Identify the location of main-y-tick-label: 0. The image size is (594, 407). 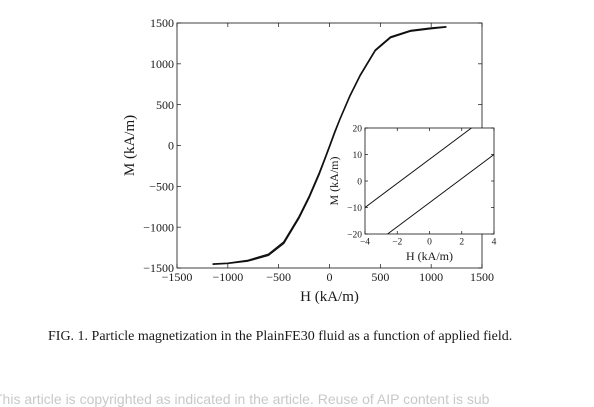
(171, 146).